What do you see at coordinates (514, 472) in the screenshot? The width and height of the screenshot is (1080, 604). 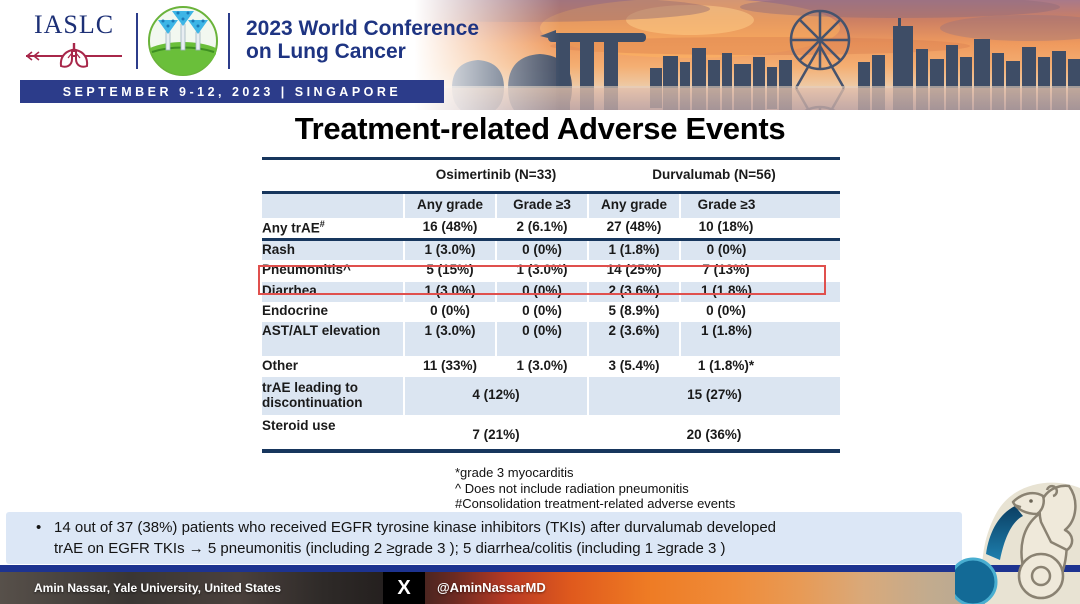 I see `footnote: *grade 3 myocarditis` at bounding box center [514, 472].